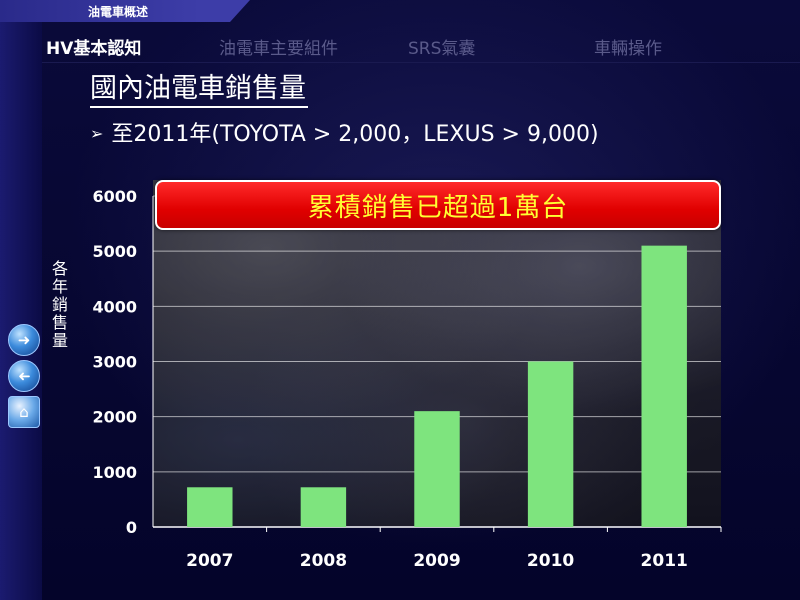  I want to click on bar-2011, so click(664, 386).